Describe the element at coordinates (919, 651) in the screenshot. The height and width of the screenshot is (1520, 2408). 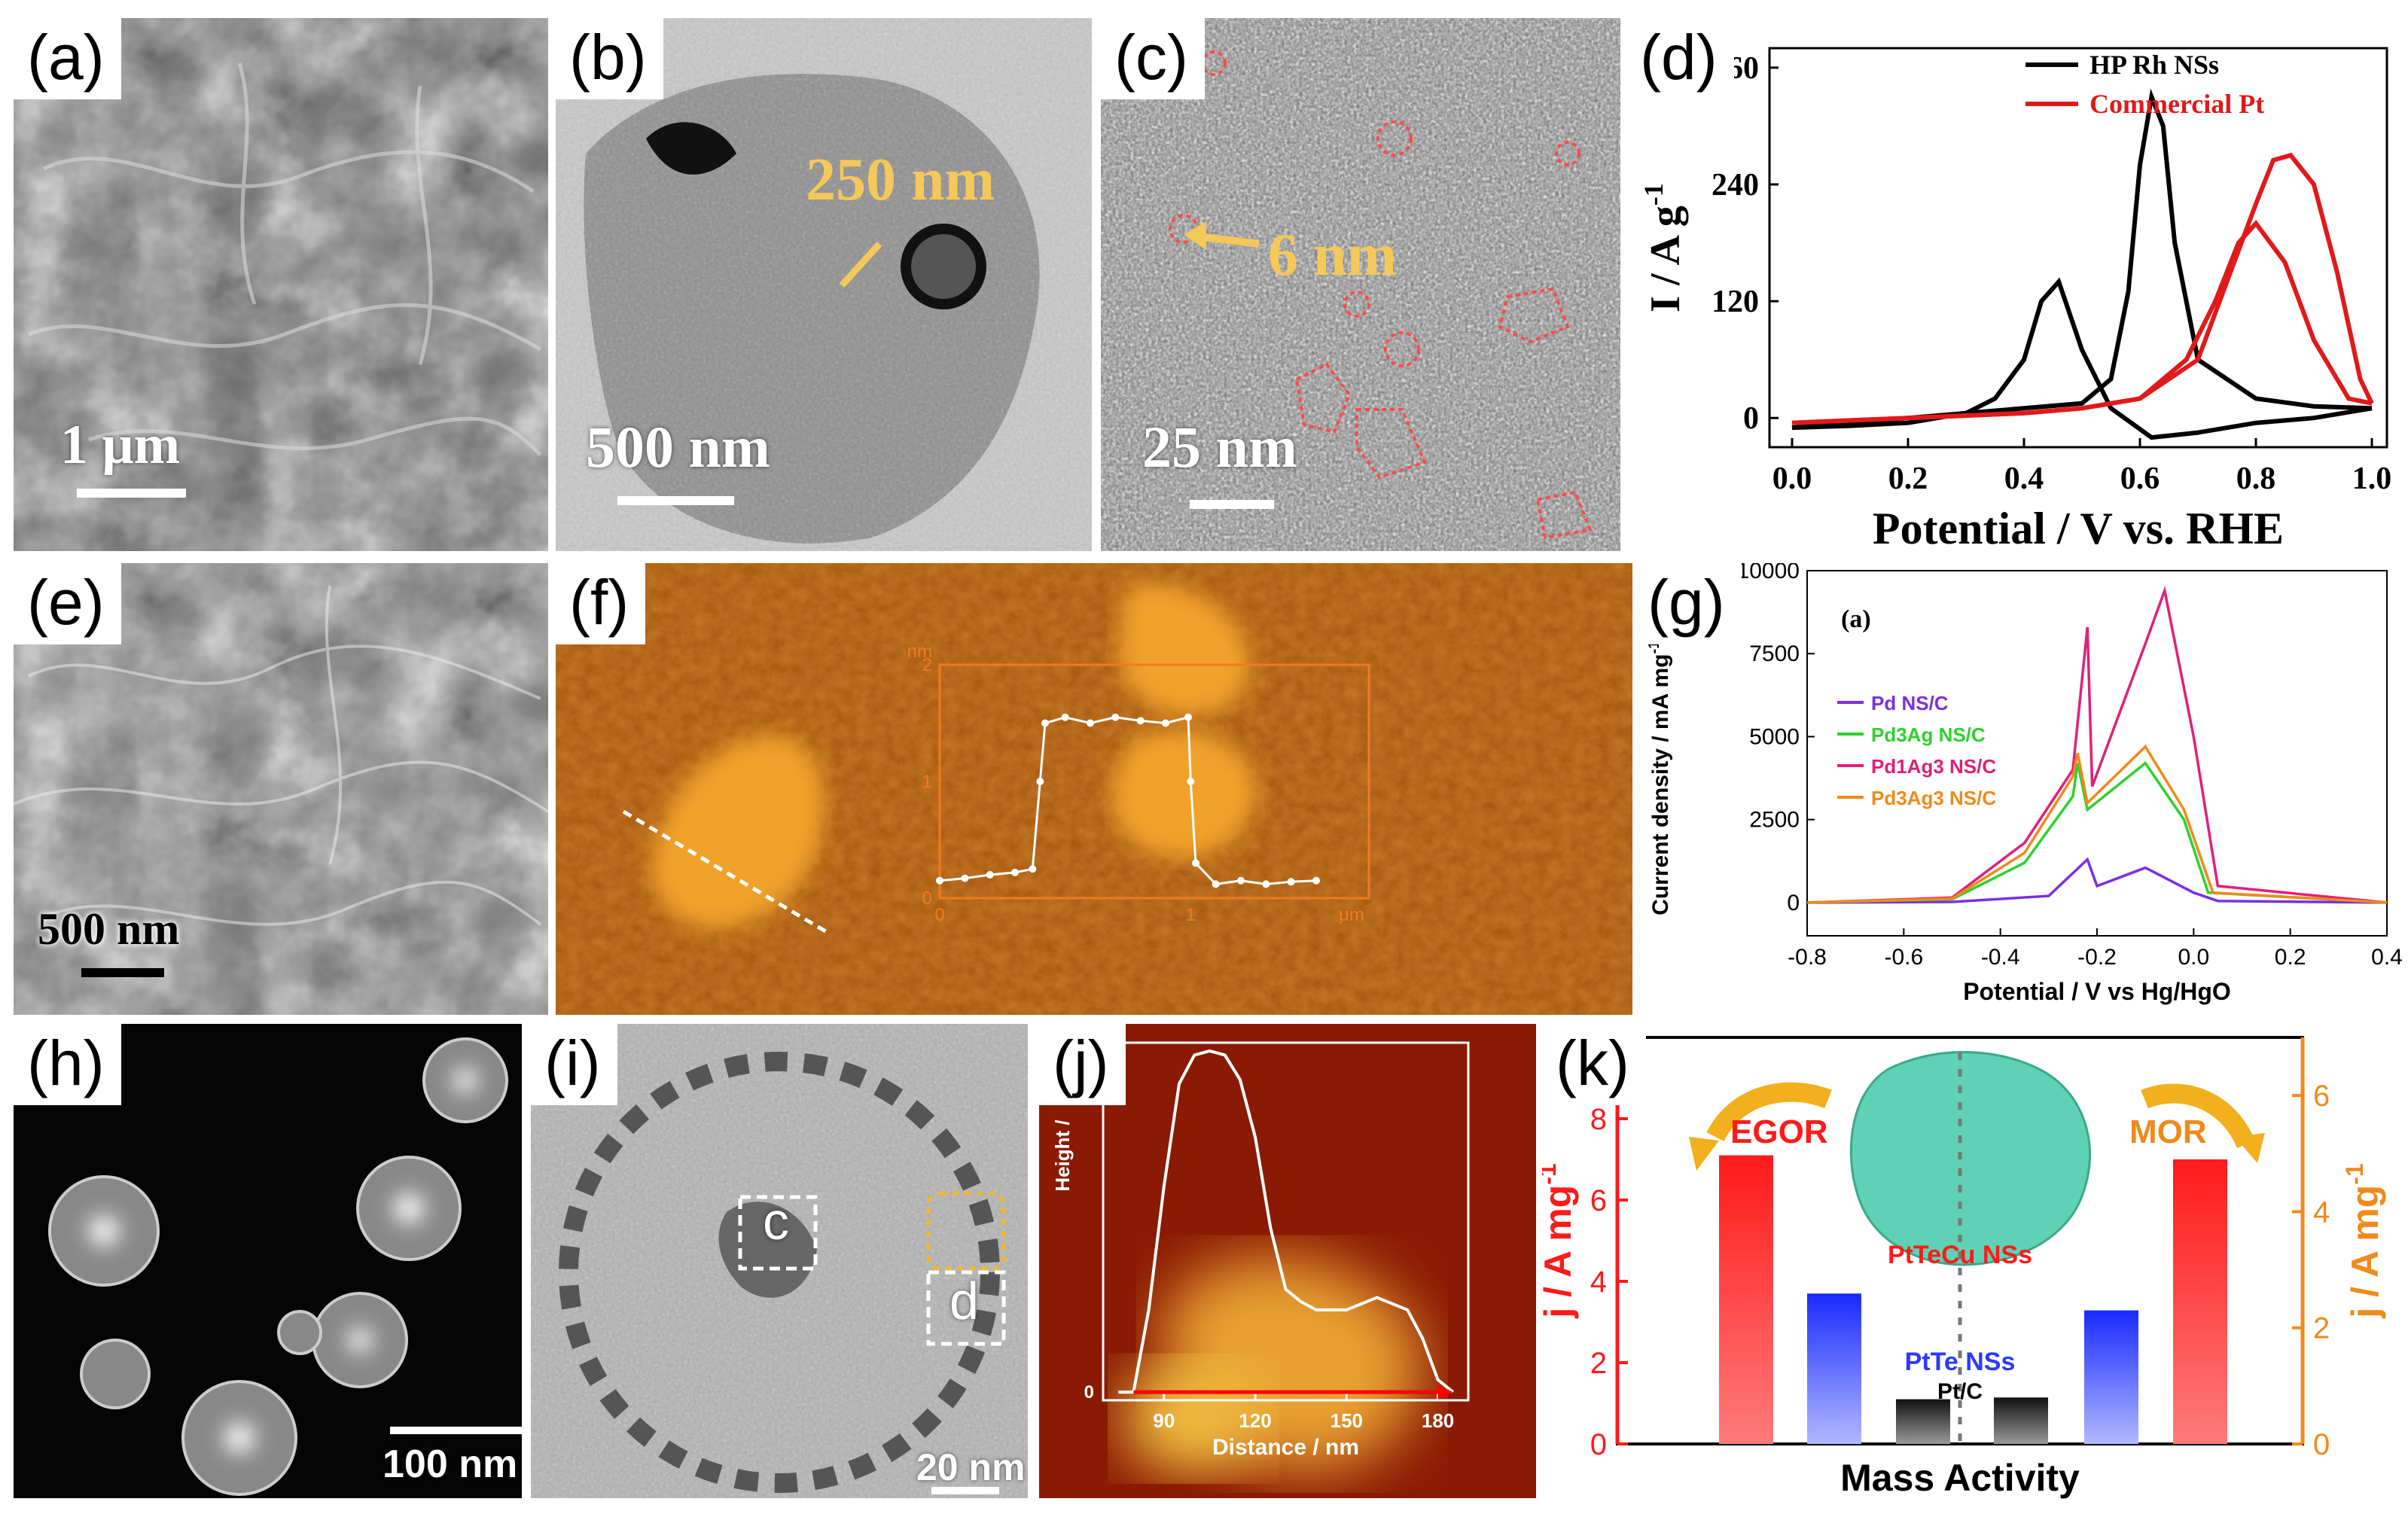
I see `y-axis-label-f: nm` at that location.